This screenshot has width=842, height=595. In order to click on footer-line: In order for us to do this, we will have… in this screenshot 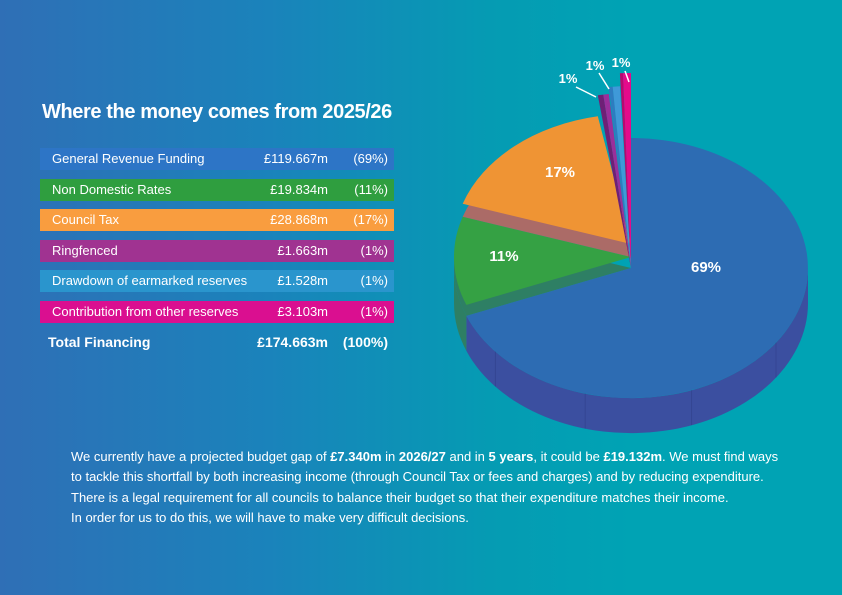, I will do `click(270, 517)`.